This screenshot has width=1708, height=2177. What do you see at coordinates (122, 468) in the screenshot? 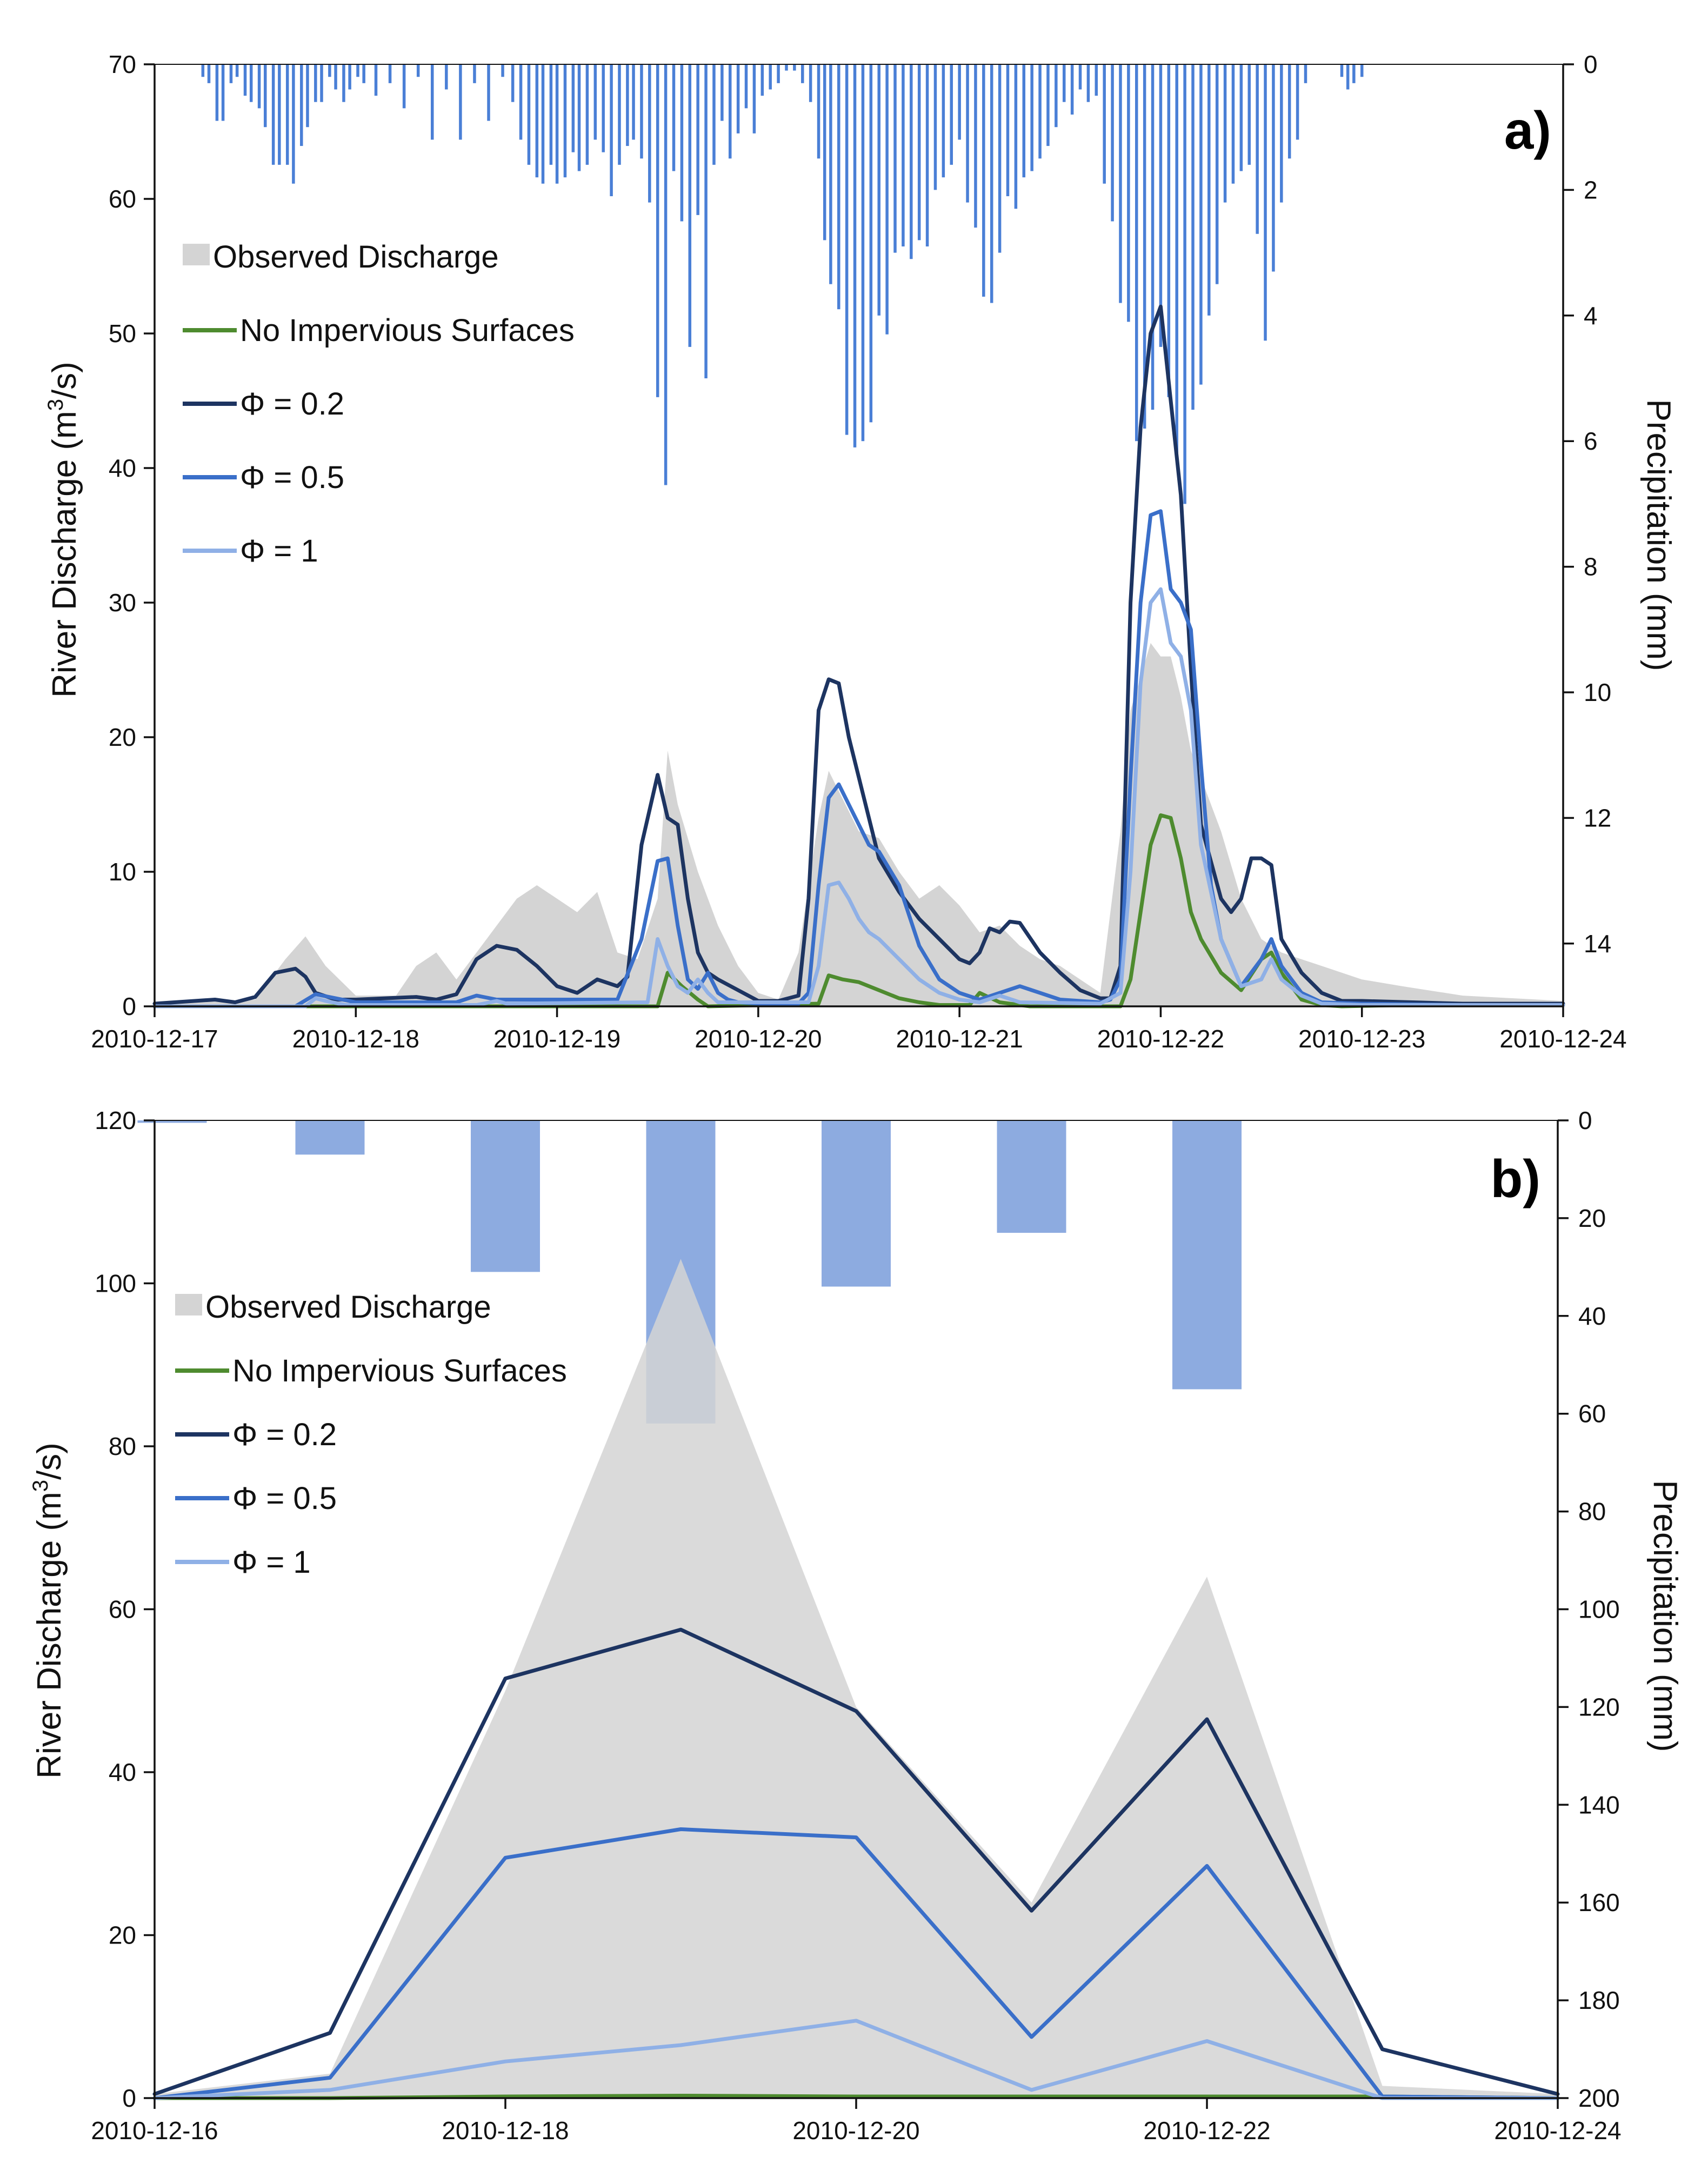
I see `panel-a-y-tick-label-40: 40` at bounding box center [122, 468].